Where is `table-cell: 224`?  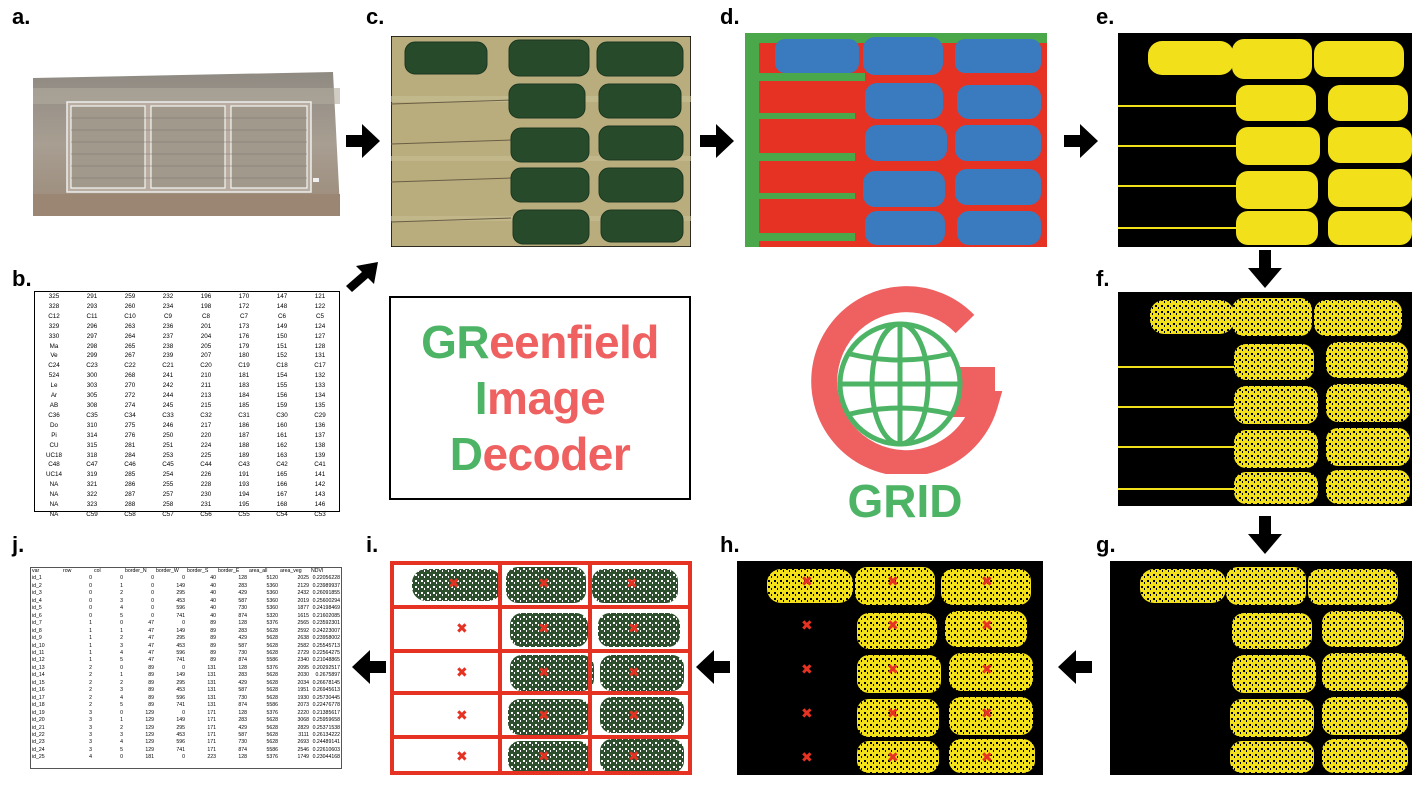 table-cell: 224 is located at coordinates (206, 445).